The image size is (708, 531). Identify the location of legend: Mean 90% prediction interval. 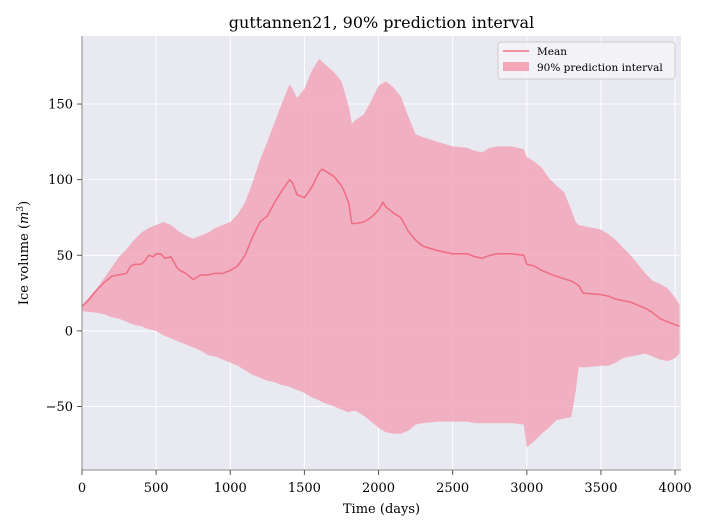
(586, 60).